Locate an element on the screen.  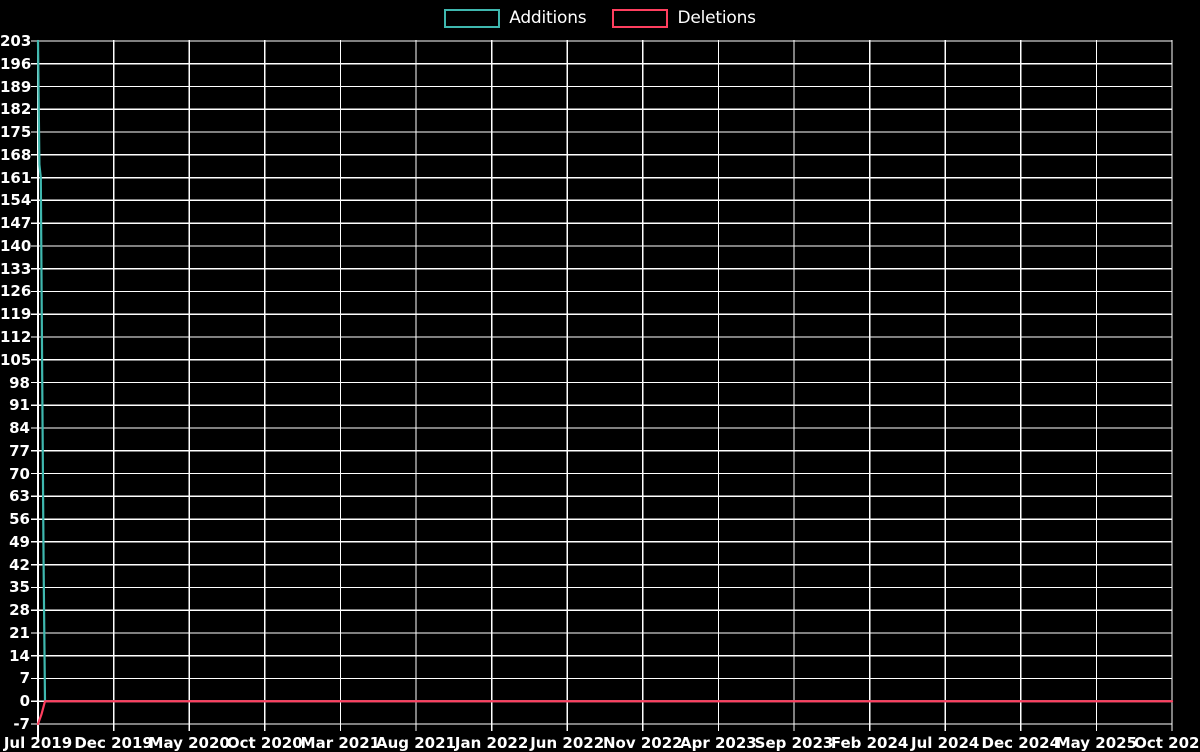
y-tick-label: 49 is located at coordinates (19, 541).